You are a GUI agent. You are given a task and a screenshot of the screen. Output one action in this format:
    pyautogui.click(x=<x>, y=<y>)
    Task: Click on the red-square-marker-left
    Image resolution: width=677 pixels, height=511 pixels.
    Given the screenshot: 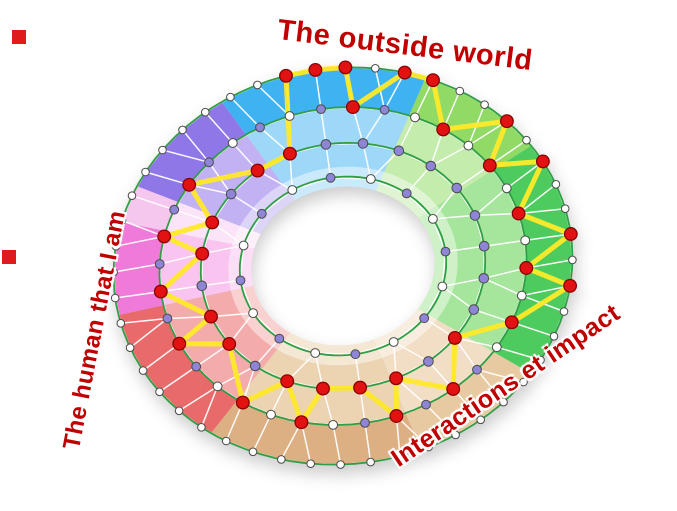 What is the action you would take?
    pyautogui.click(x=9, y=257)
    